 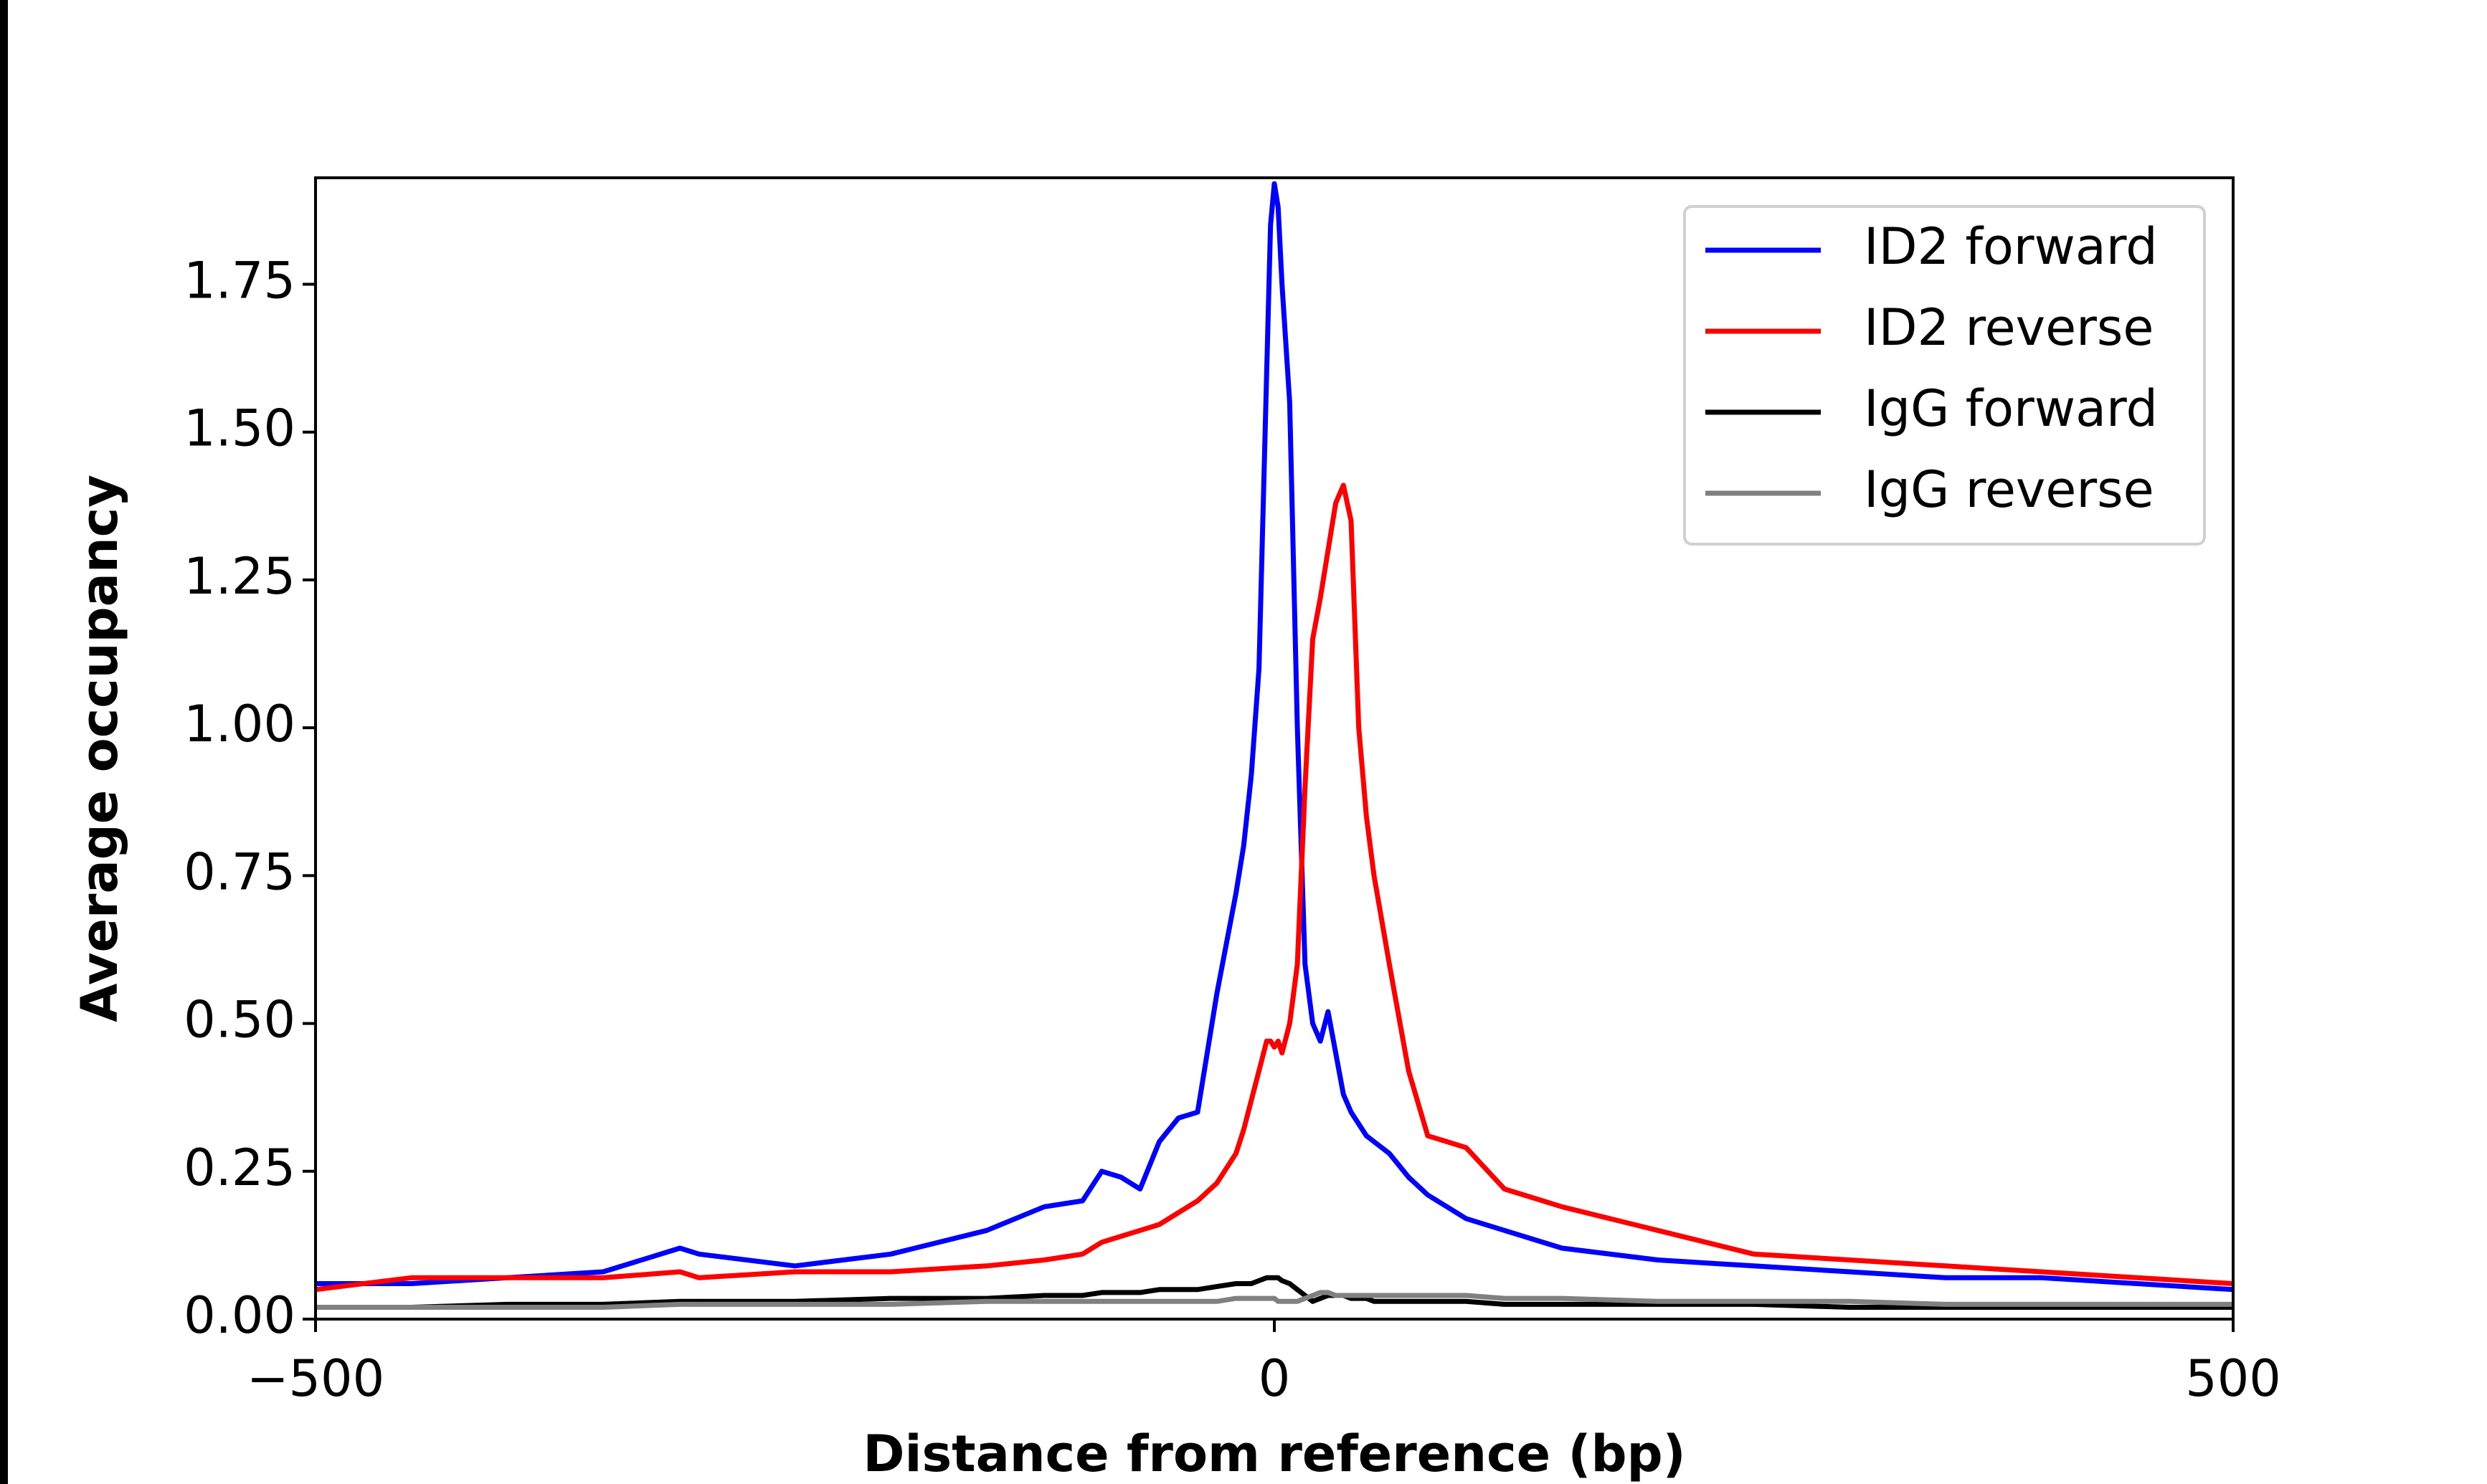 I want to click on x-tick-label: −500, so click(x=315, y=1378).